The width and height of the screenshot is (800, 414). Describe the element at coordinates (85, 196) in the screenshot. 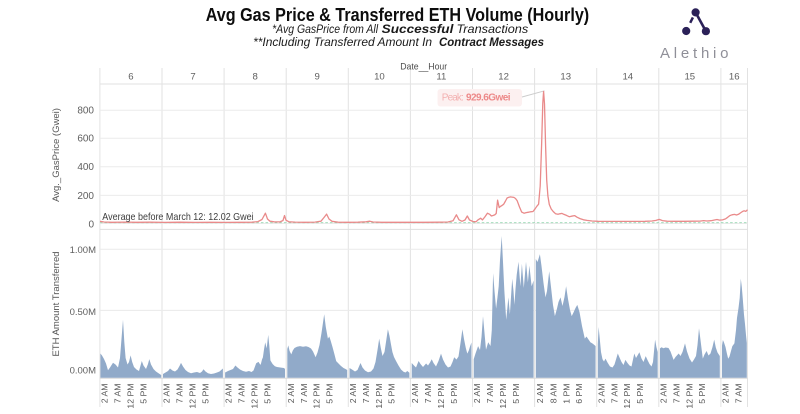

I see `svg-text: 200` at that location.